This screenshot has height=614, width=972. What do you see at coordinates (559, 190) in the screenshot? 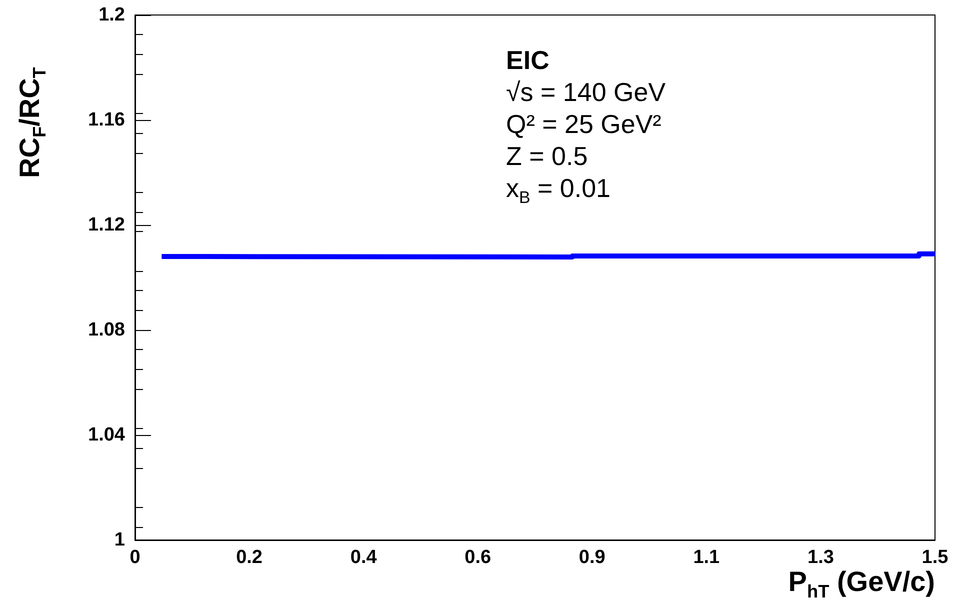
I see `annotation: x$_{B}$ = 0.01` at bounding box center [559, 190].